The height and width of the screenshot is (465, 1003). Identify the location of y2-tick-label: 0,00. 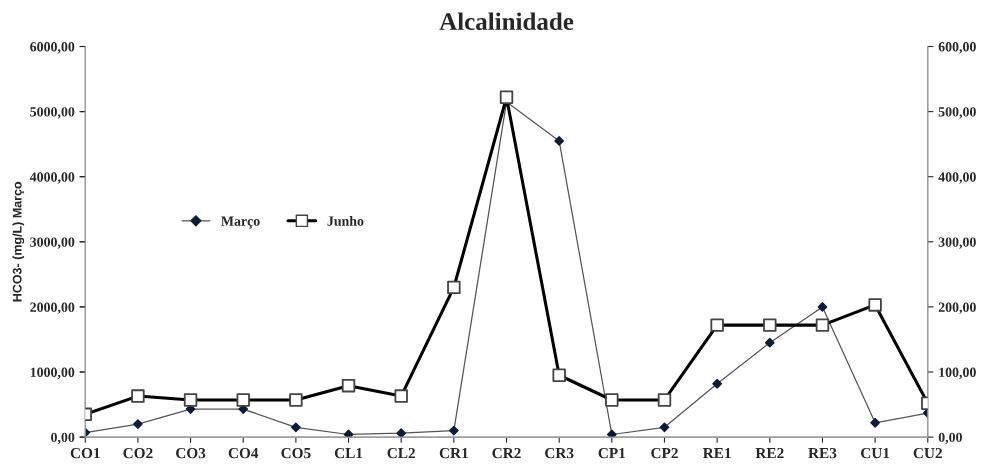
(950, 438).